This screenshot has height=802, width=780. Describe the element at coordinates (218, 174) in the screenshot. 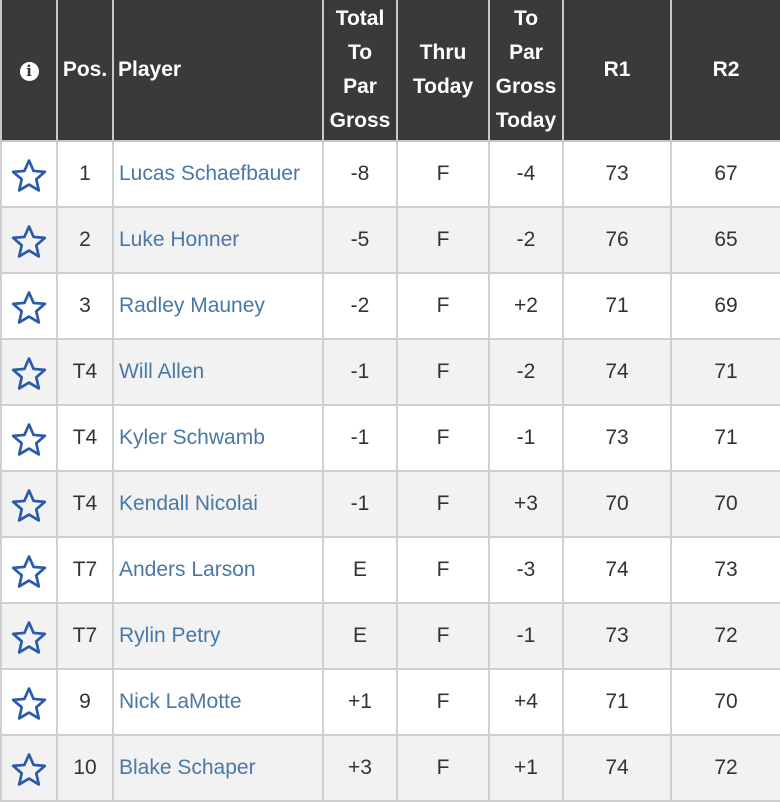

I see `player-name-link: Lucas Schaefbauer` at that location.